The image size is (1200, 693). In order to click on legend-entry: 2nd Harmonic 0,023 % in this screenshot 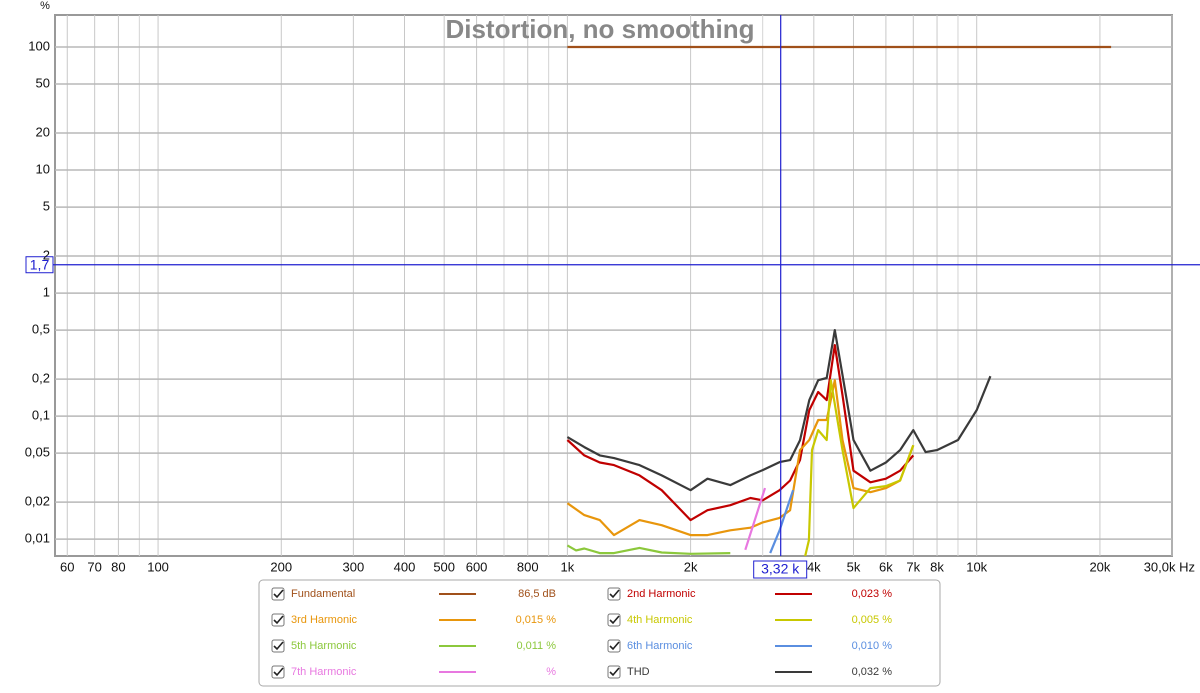, I will do `click(750, 594)`.